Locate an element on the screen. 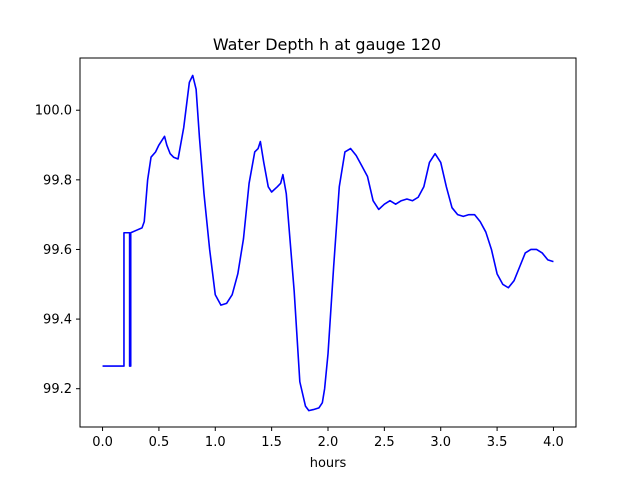 Image resolution: width=640 pixels, height=480 pixels. x-axis: 0.0 0.5 1.0 1.5 2.0 2.5 3.0 3.5 4.0 is located at coordinates (328, 438).